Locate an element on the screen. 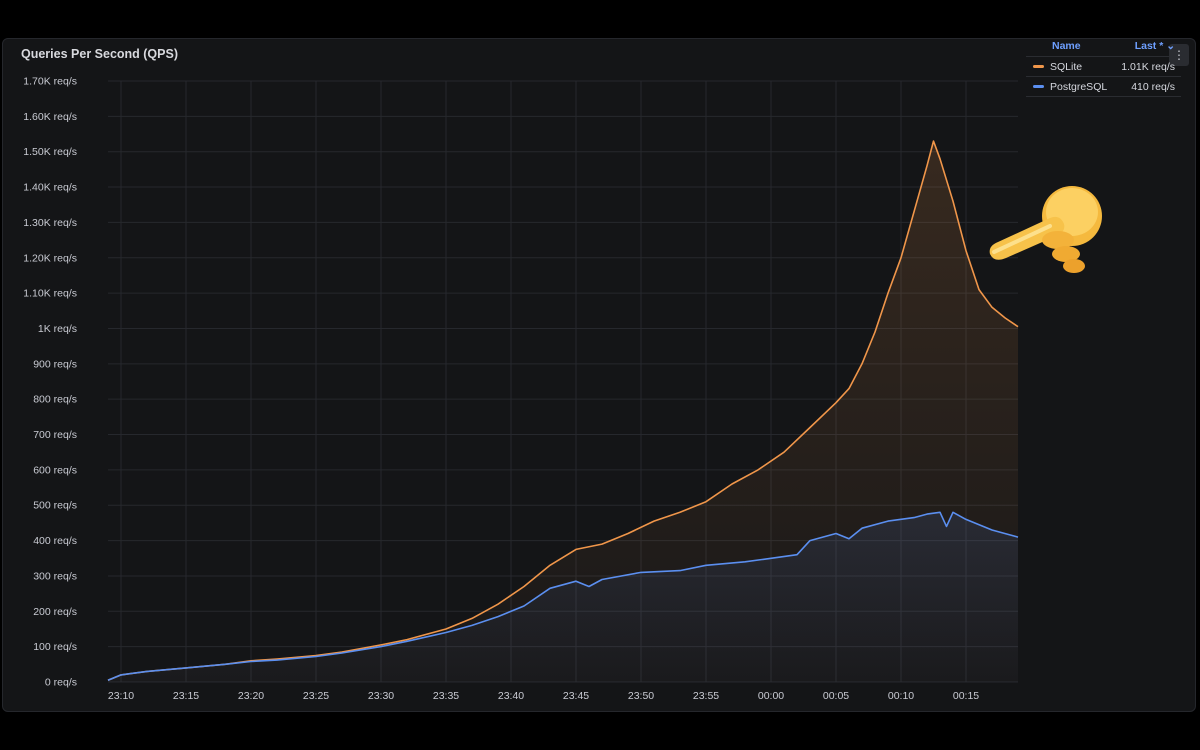  x-tick-label: 23:55 is located at coordinates (706, 696).